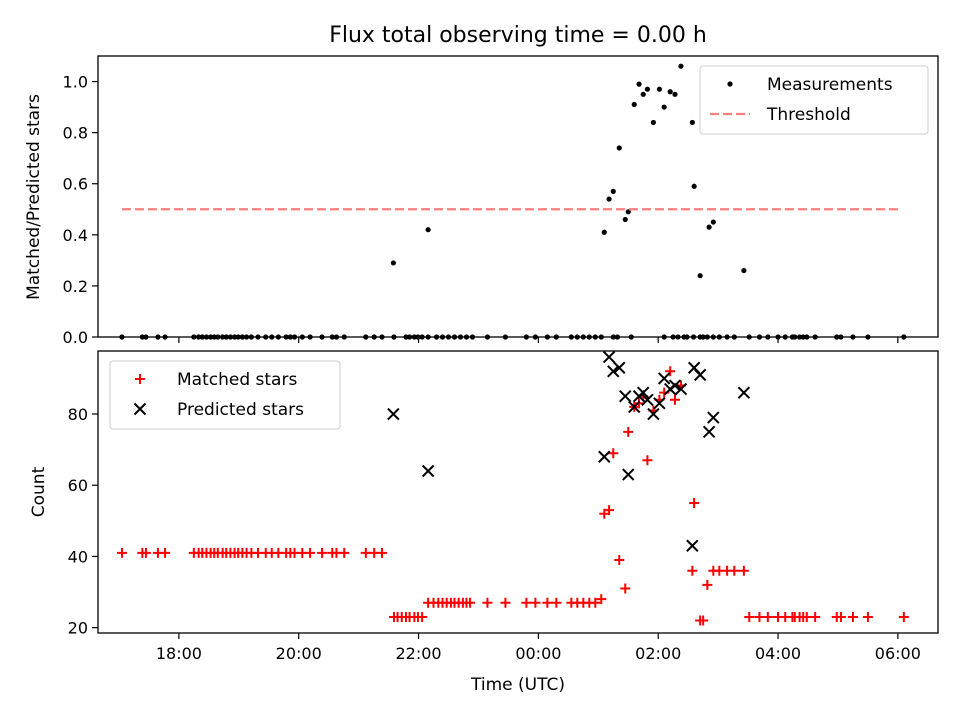  Describe the element at coordinates (78, 485) in the screenshot. I see `y-tick-label: 60` at that location.